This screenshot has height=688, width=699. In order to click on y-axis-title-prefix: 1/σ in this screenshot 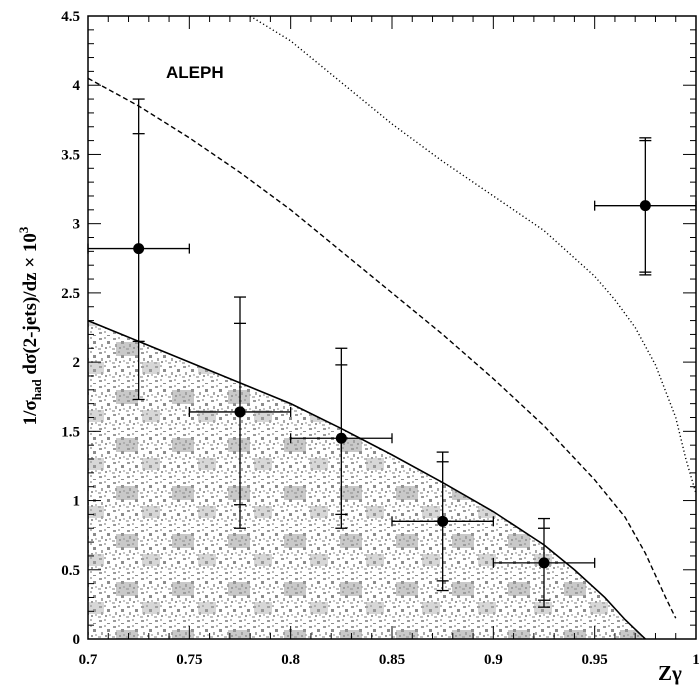, I will do `click(30, 413)`.